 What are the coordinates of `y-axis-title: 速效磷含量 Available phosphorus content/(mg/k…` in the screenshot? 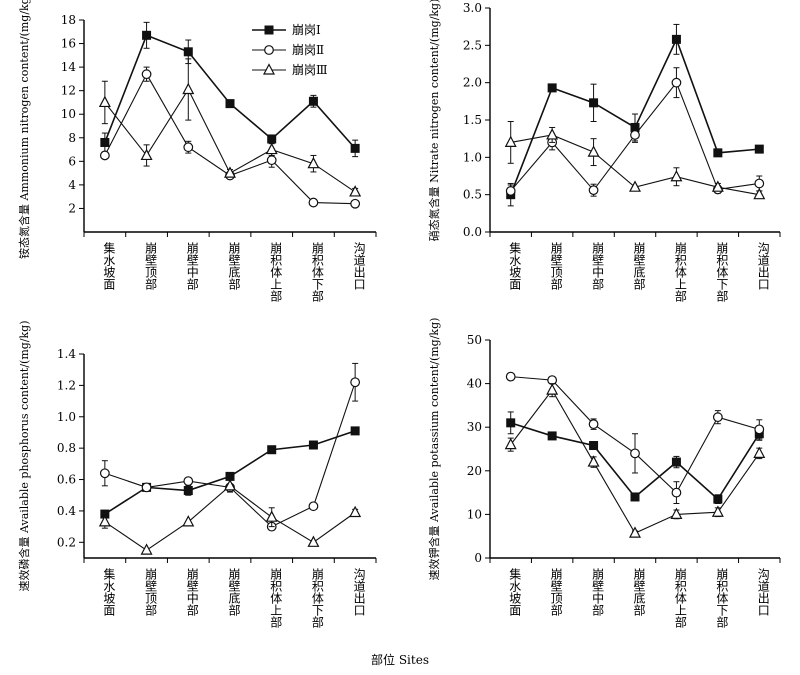 It's located at (24, 455).